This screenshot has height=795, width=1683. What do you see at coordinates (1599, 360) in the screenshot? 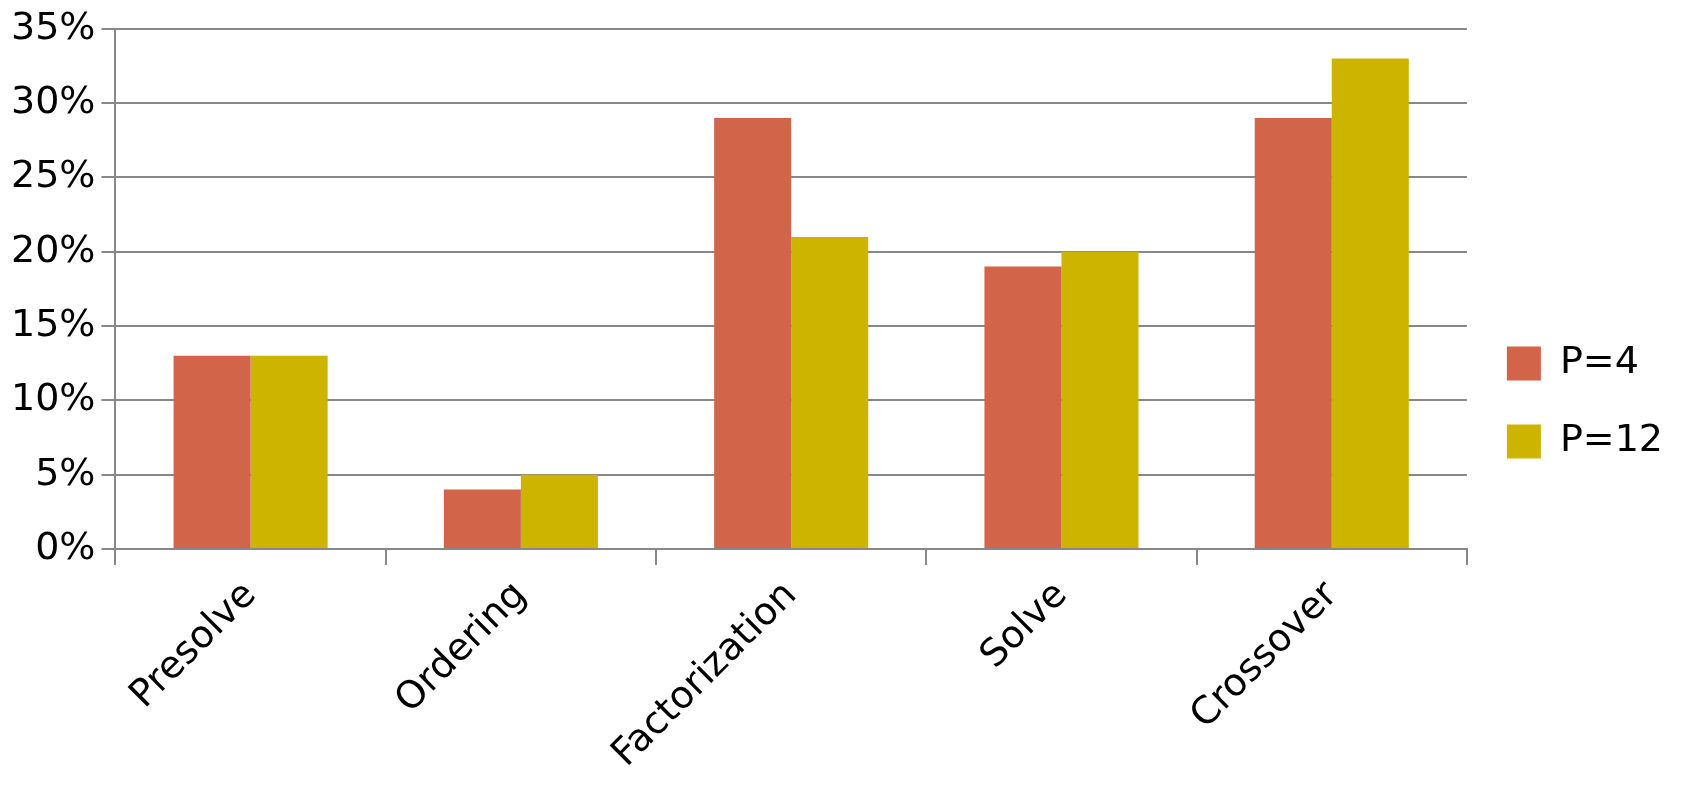
I see `legend-label: P=4` at bounding box center [1599, 360].